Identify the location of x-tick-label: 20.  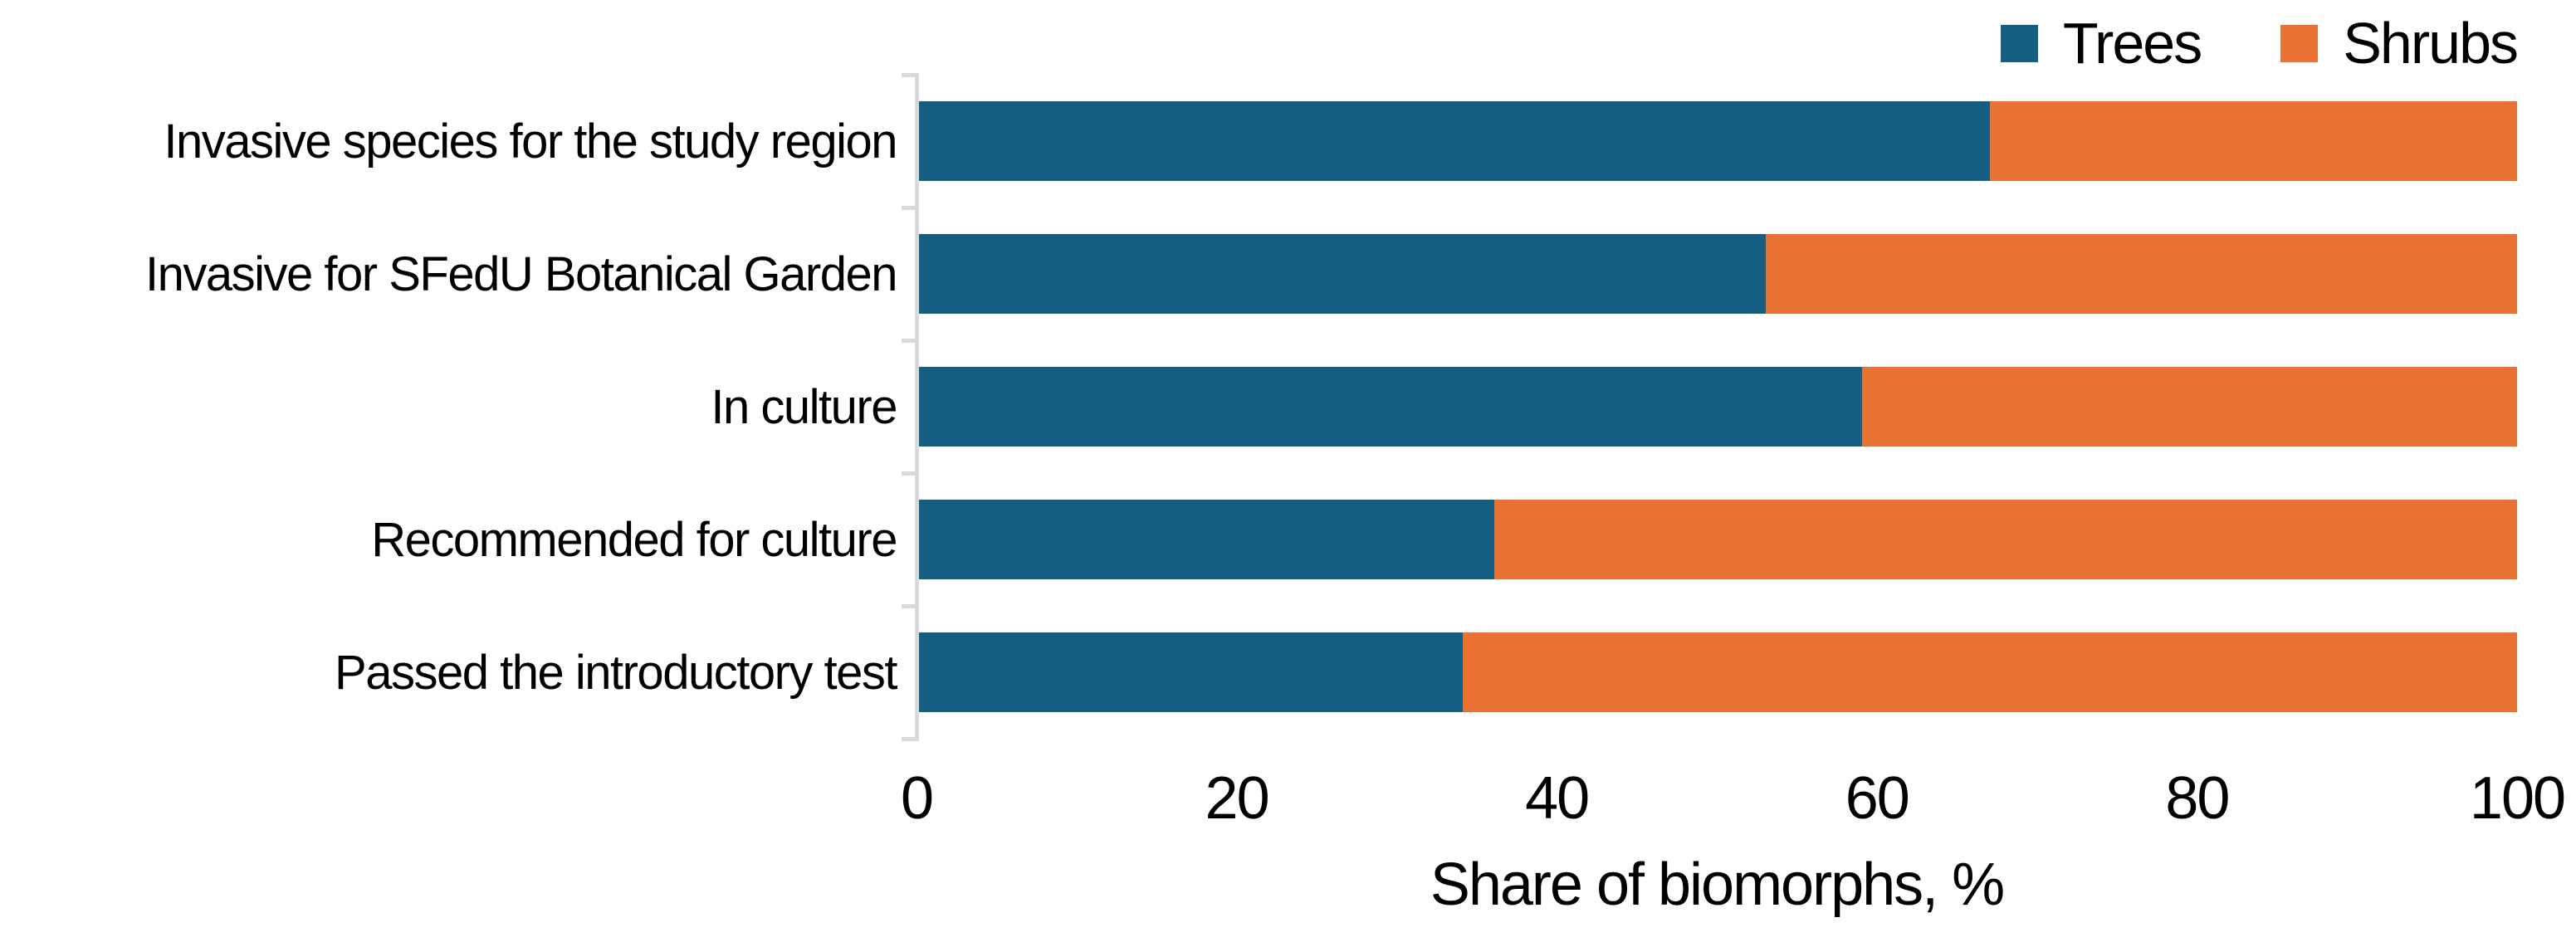
(1237, 798).